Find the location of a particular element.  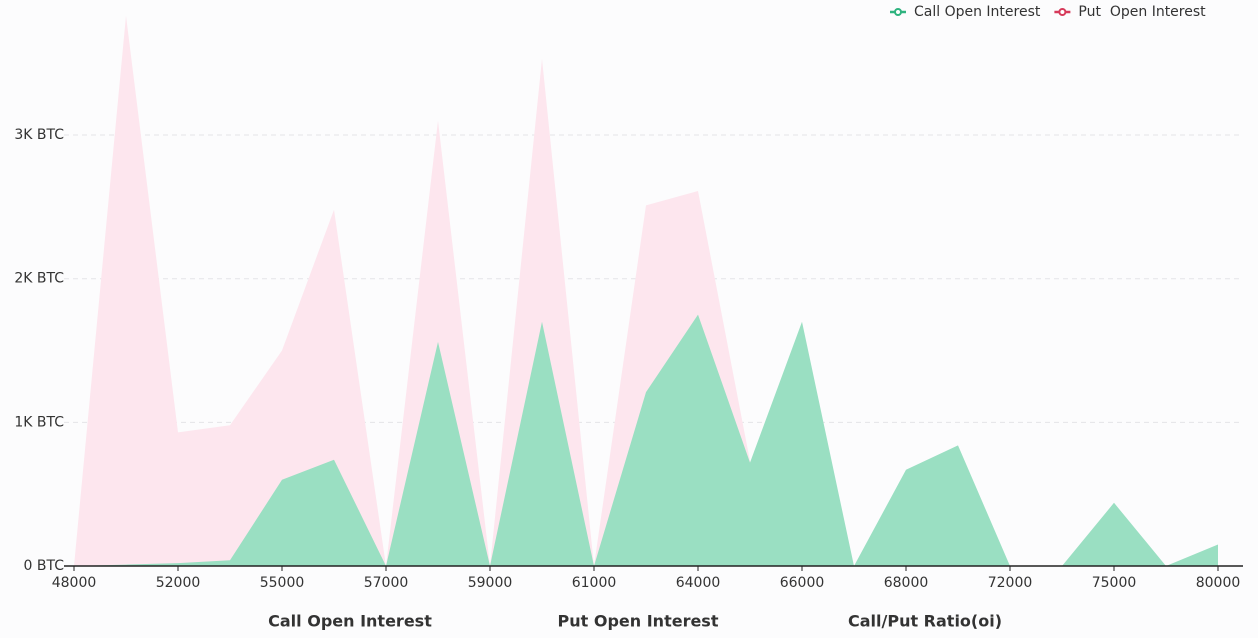

x-tick-label: 61000 is located at coordinates (594, 583).